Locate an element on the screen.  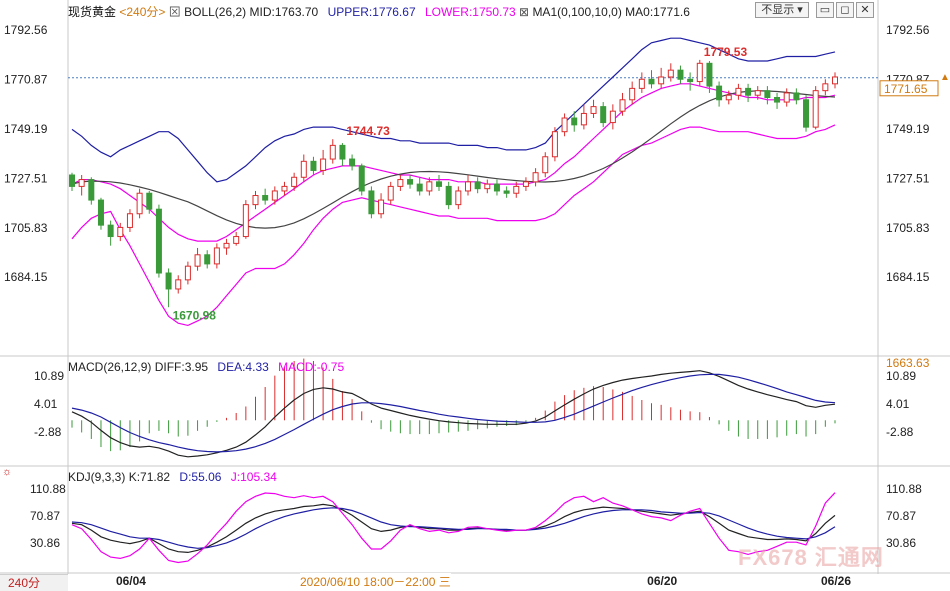
y-tick-label-left: 1727.51 is located at coordinates (26, 178).